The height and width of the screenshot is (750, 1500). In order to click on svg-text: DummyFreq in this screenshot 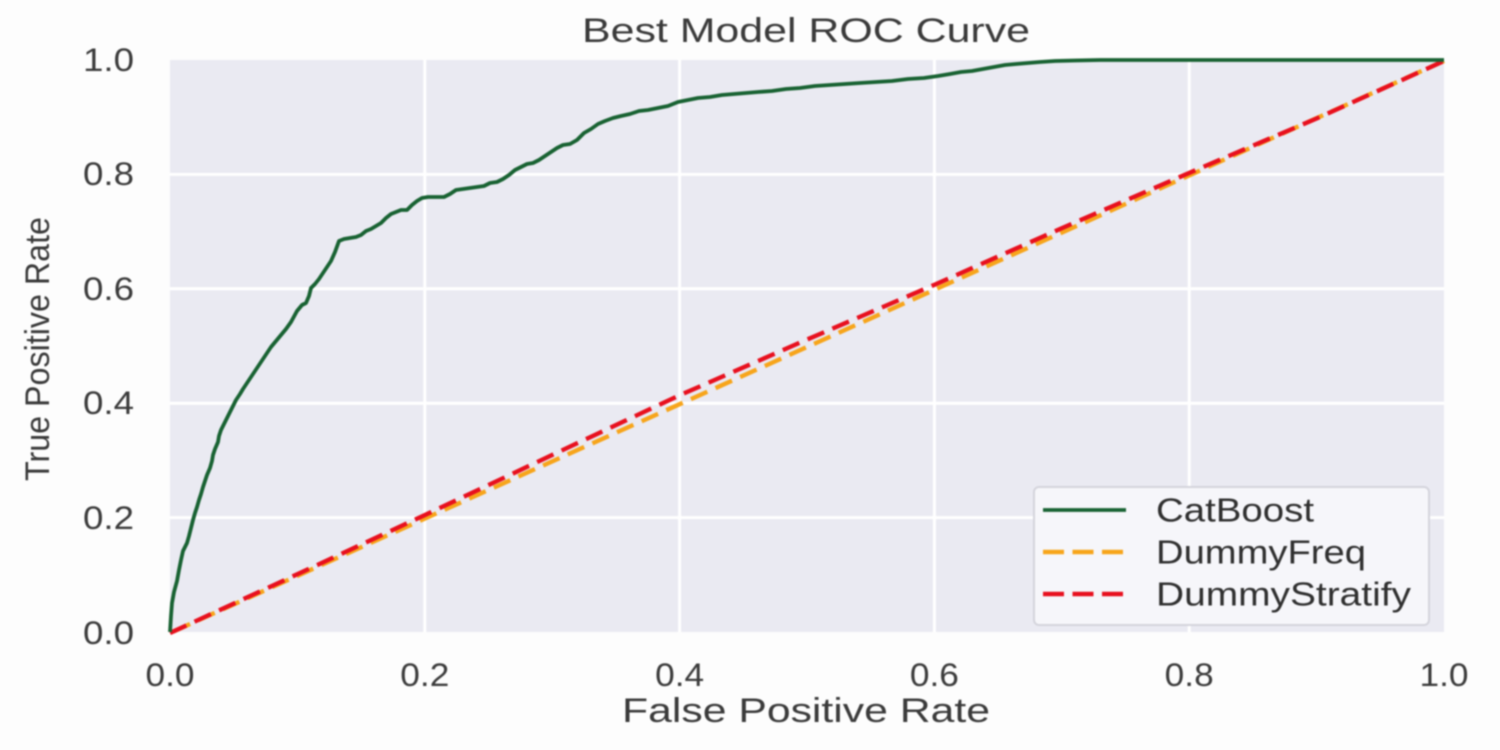, I will do `click(1261, 552)`.